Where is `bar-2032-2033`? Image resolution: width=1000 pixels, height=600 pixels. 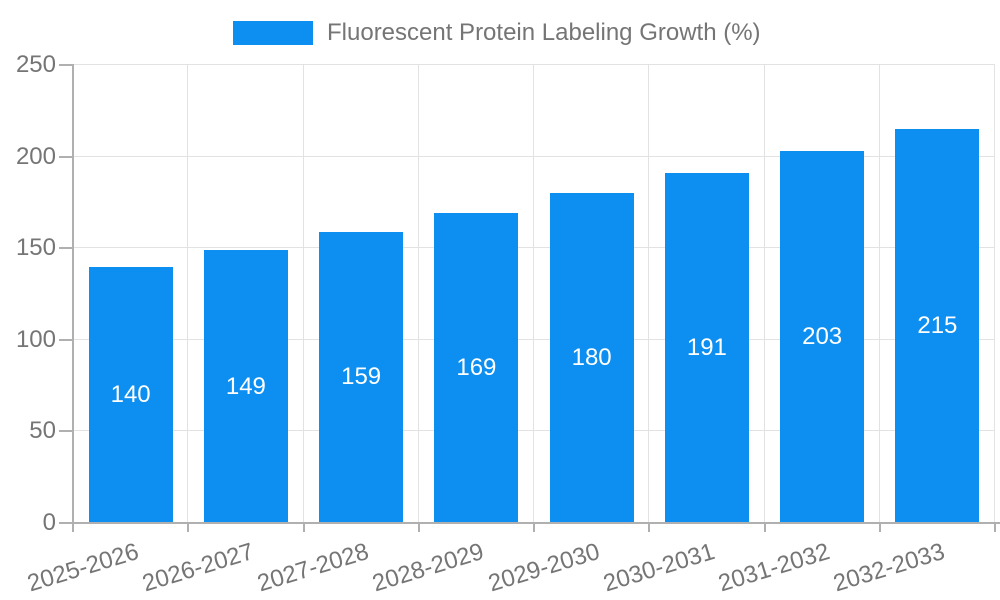 bar-2032-2033 is located at coordinates (937, 325).